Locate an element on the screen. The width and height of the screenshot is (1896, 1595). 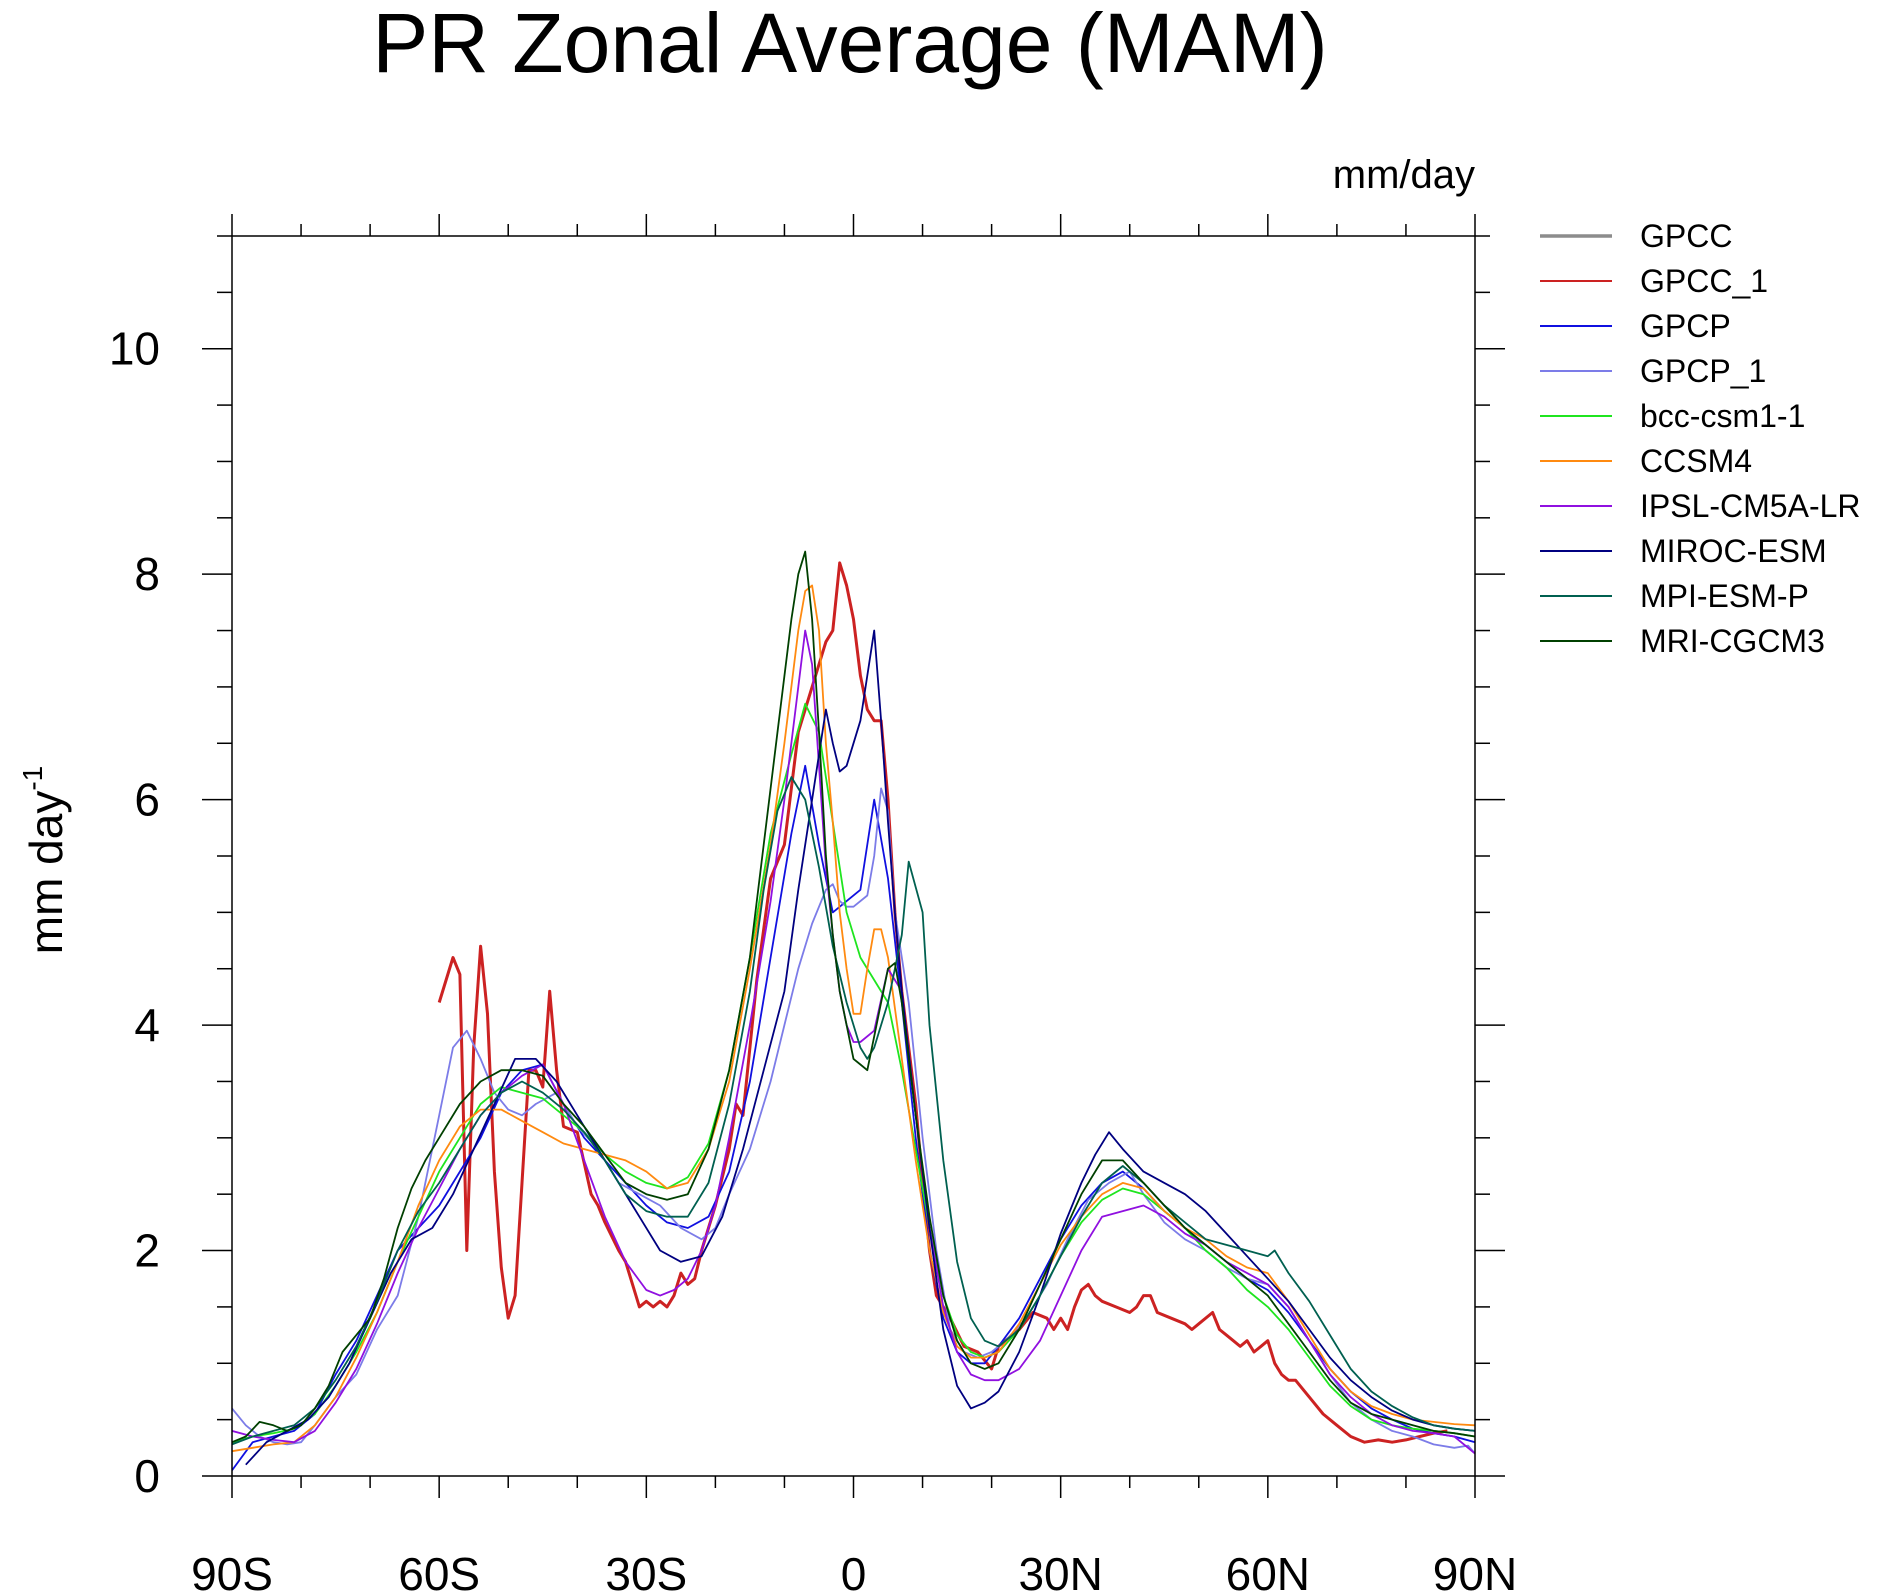
y-tick-label: 0 is located at coordinates (147, 1476).